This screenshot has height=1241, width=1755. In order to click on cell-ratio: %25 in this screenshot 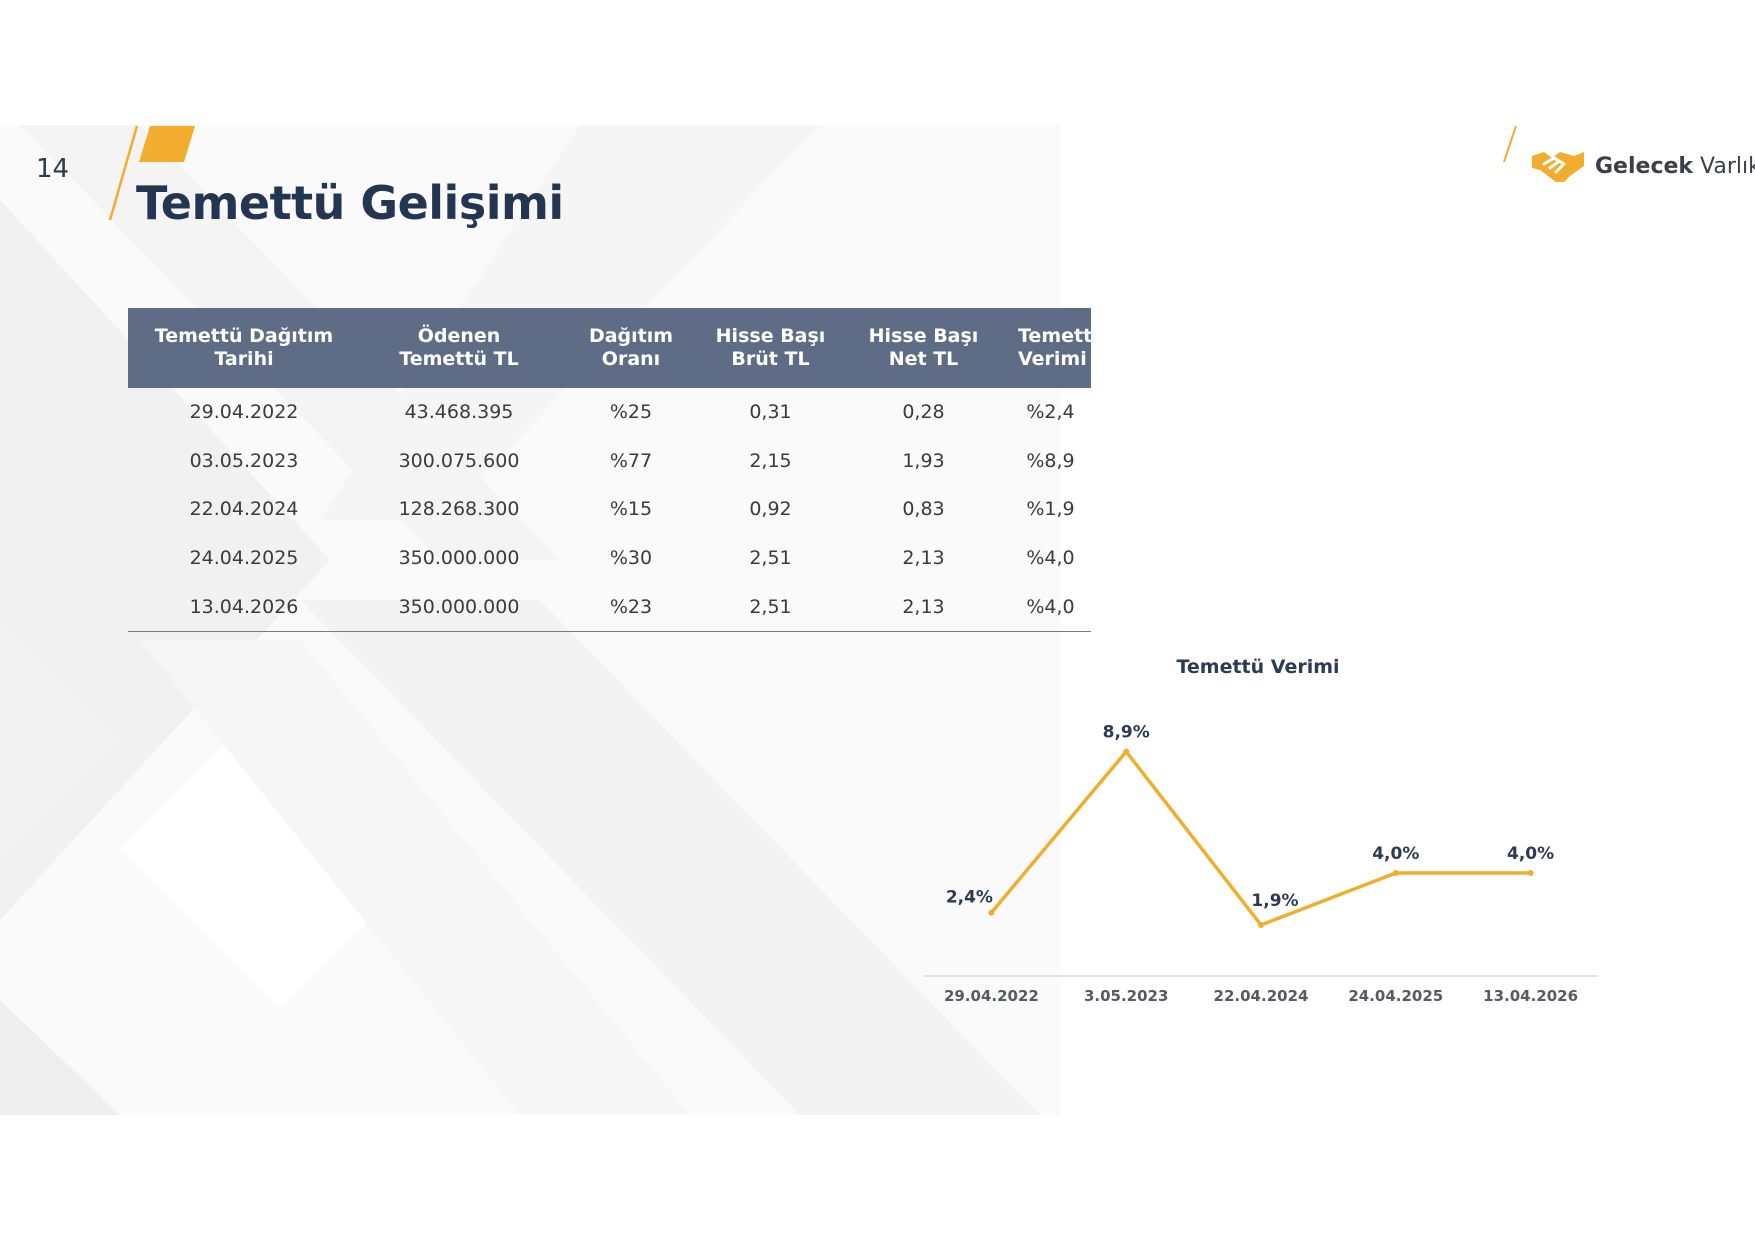, I will do `click(631, 412)`.